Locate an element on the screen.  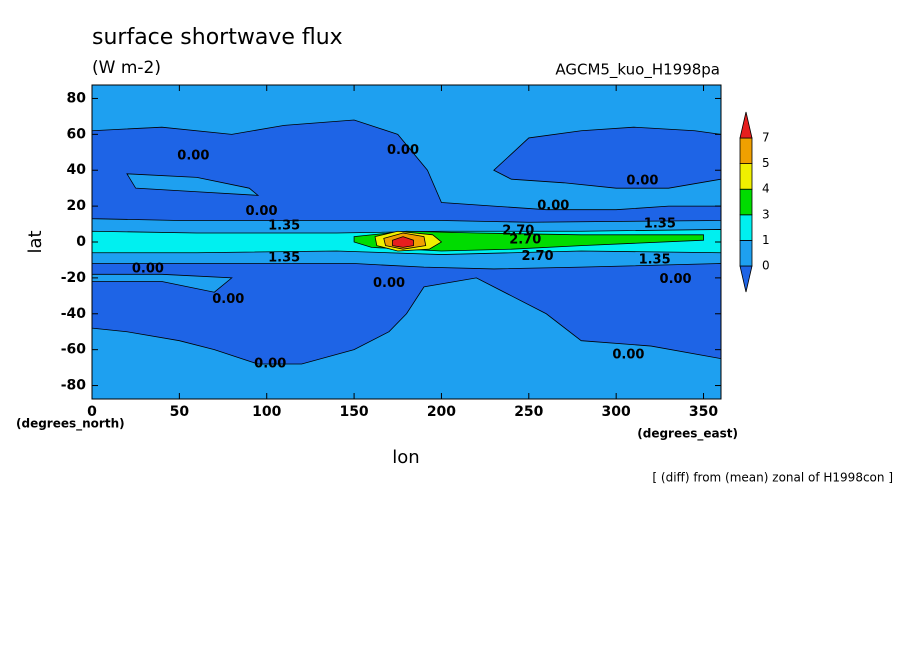
colorbar-label: 0 is located at coordinates (766, 266).